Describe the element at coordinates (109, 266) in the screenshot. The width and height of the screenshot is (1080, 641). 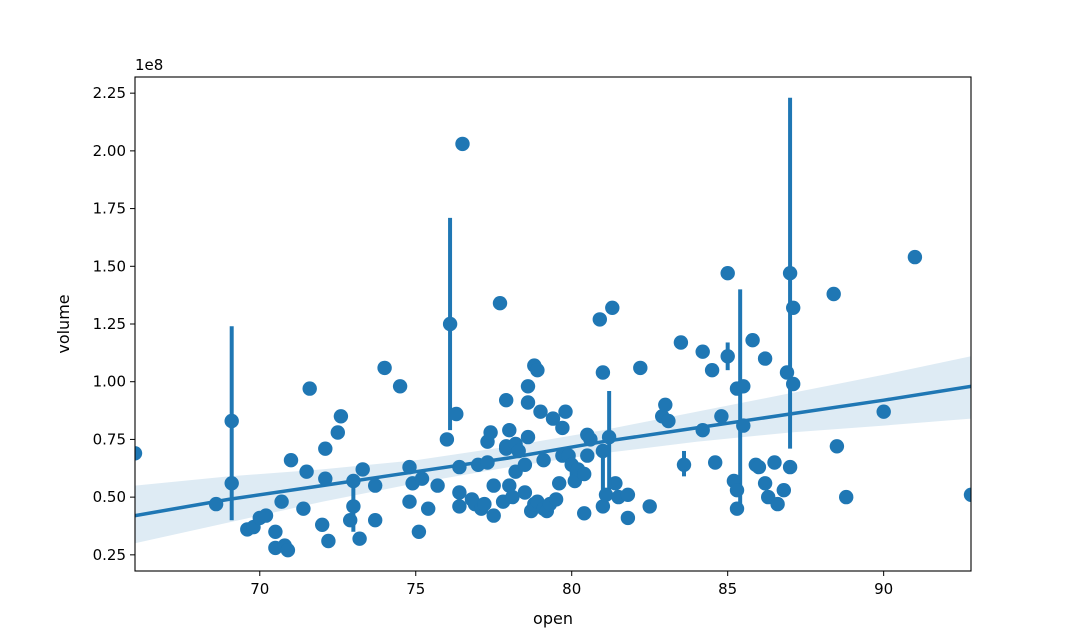
I see `y-tick-label: 1.50` at that location.